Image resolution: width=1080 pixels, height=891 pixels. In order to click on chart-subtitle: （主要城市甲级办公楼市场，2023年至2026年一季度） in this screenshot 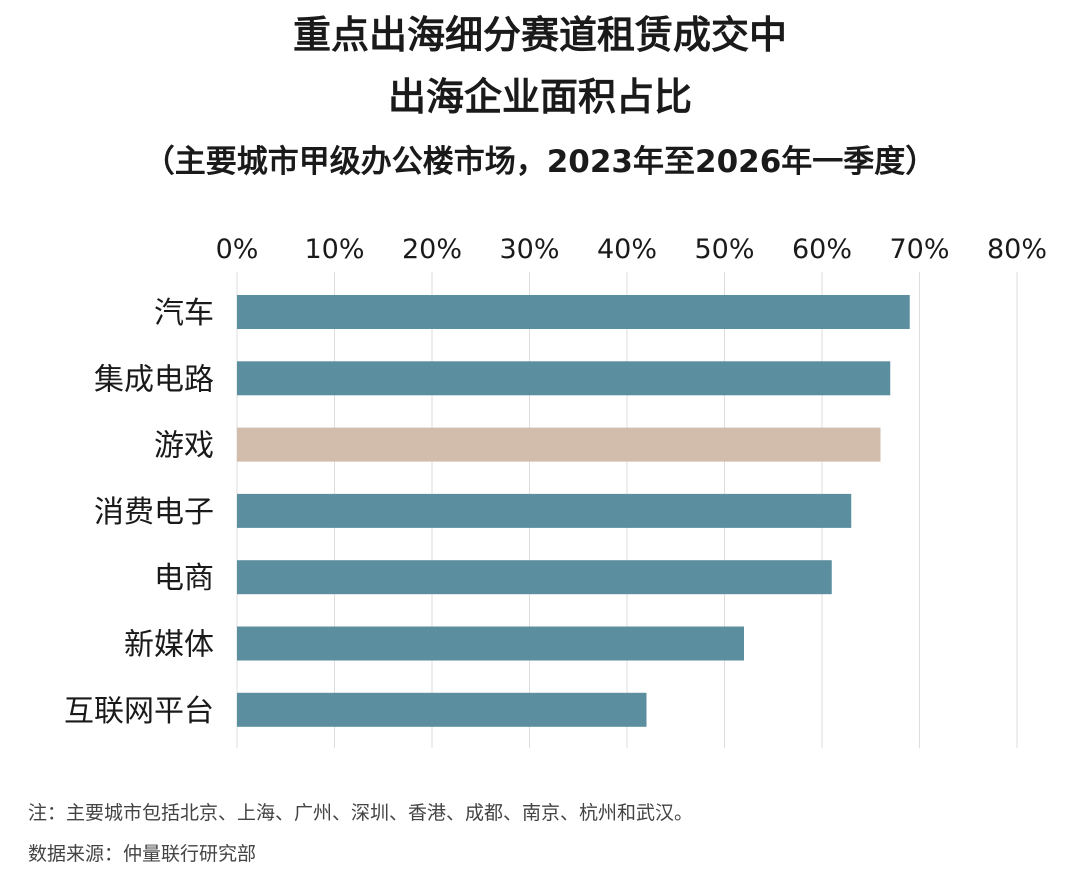, I will do `click(540, 162)`.